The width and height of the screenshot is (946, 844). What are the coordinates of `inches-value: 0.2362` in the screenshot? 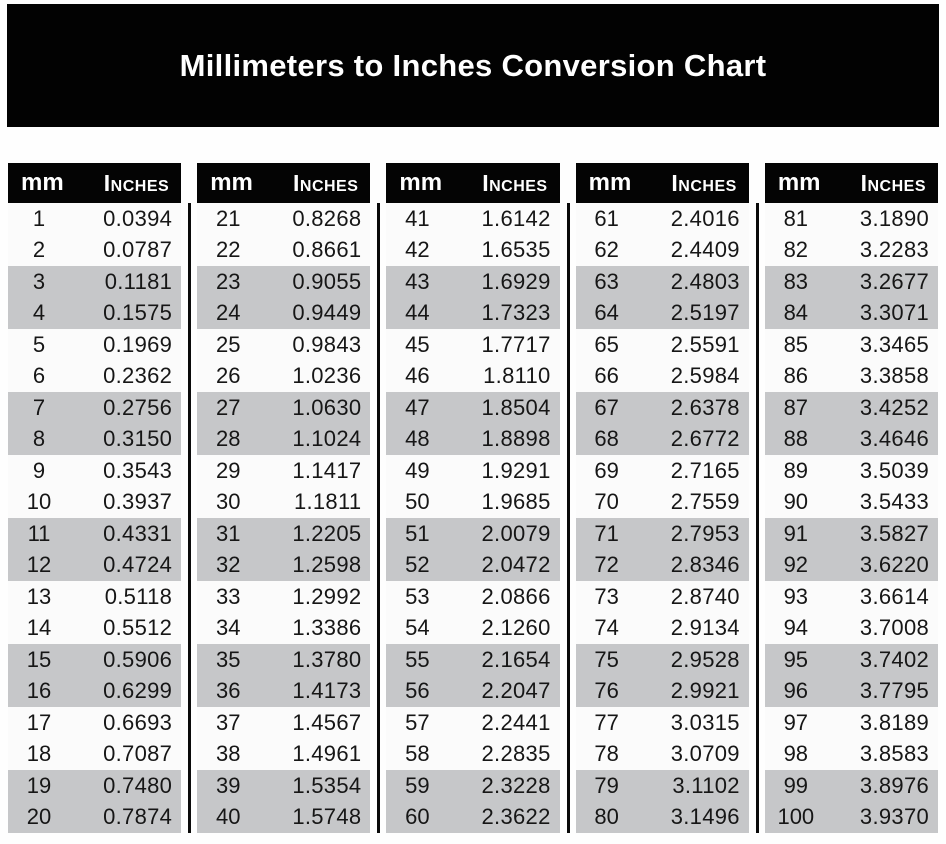 It's located at (138, 376).